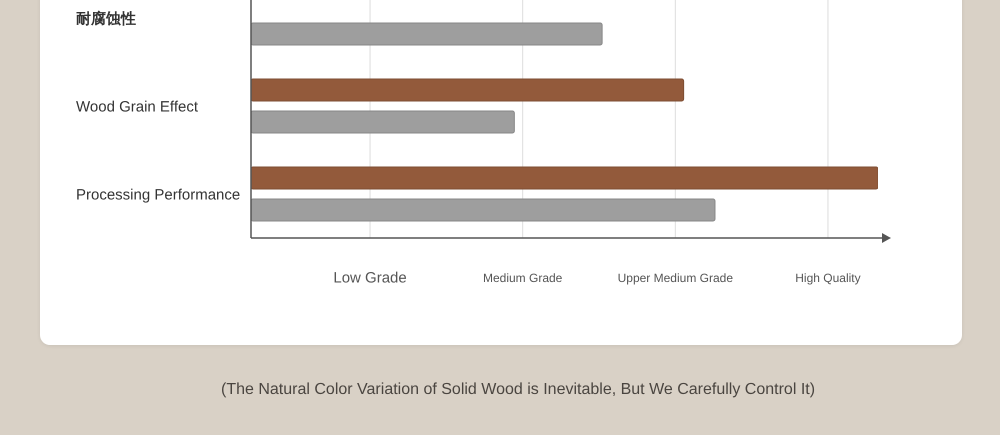  Describe the element at coordinates (370, 278) in the screenshot. I see `text: Low Grade` at that location.